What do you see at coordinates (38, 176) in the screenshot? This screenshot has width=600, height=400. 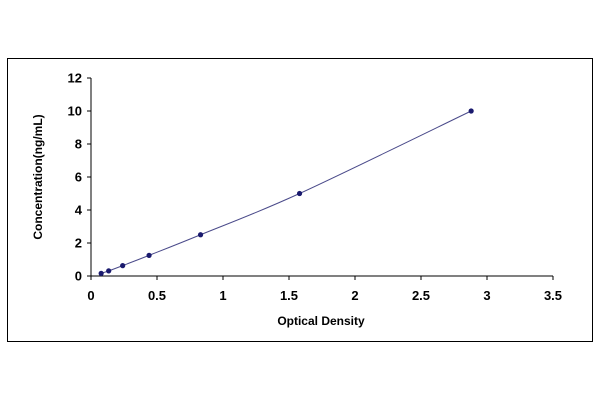 I see `y-axis-title: Concentration(ng/mL)` at bounding box center [38, 176].